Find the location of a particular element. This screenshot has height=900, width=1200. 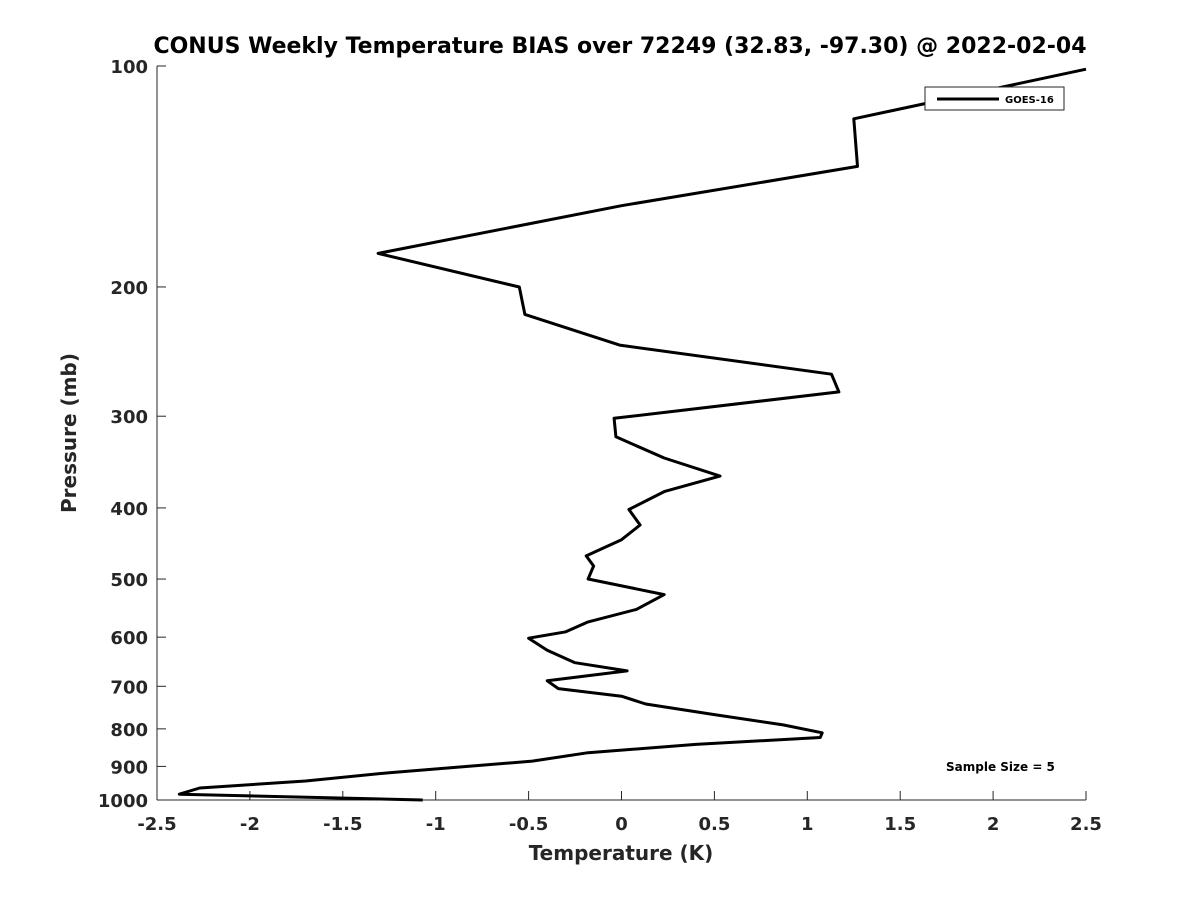

x-tick-label: -2.5 is located at coordinates (156, 824).